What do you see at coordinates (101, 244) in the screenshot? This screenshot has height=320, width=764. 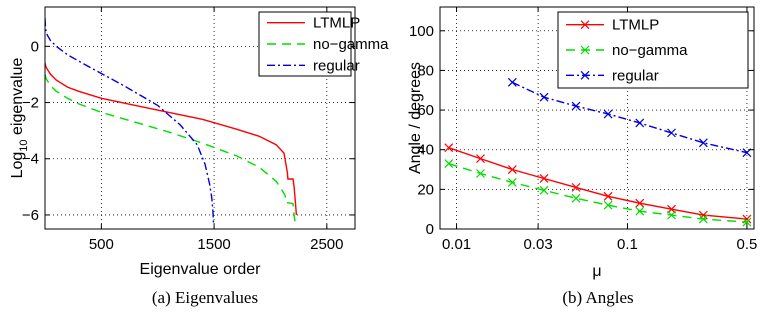 I see `x-tick-label: 500` at bounding box center [101, 244].